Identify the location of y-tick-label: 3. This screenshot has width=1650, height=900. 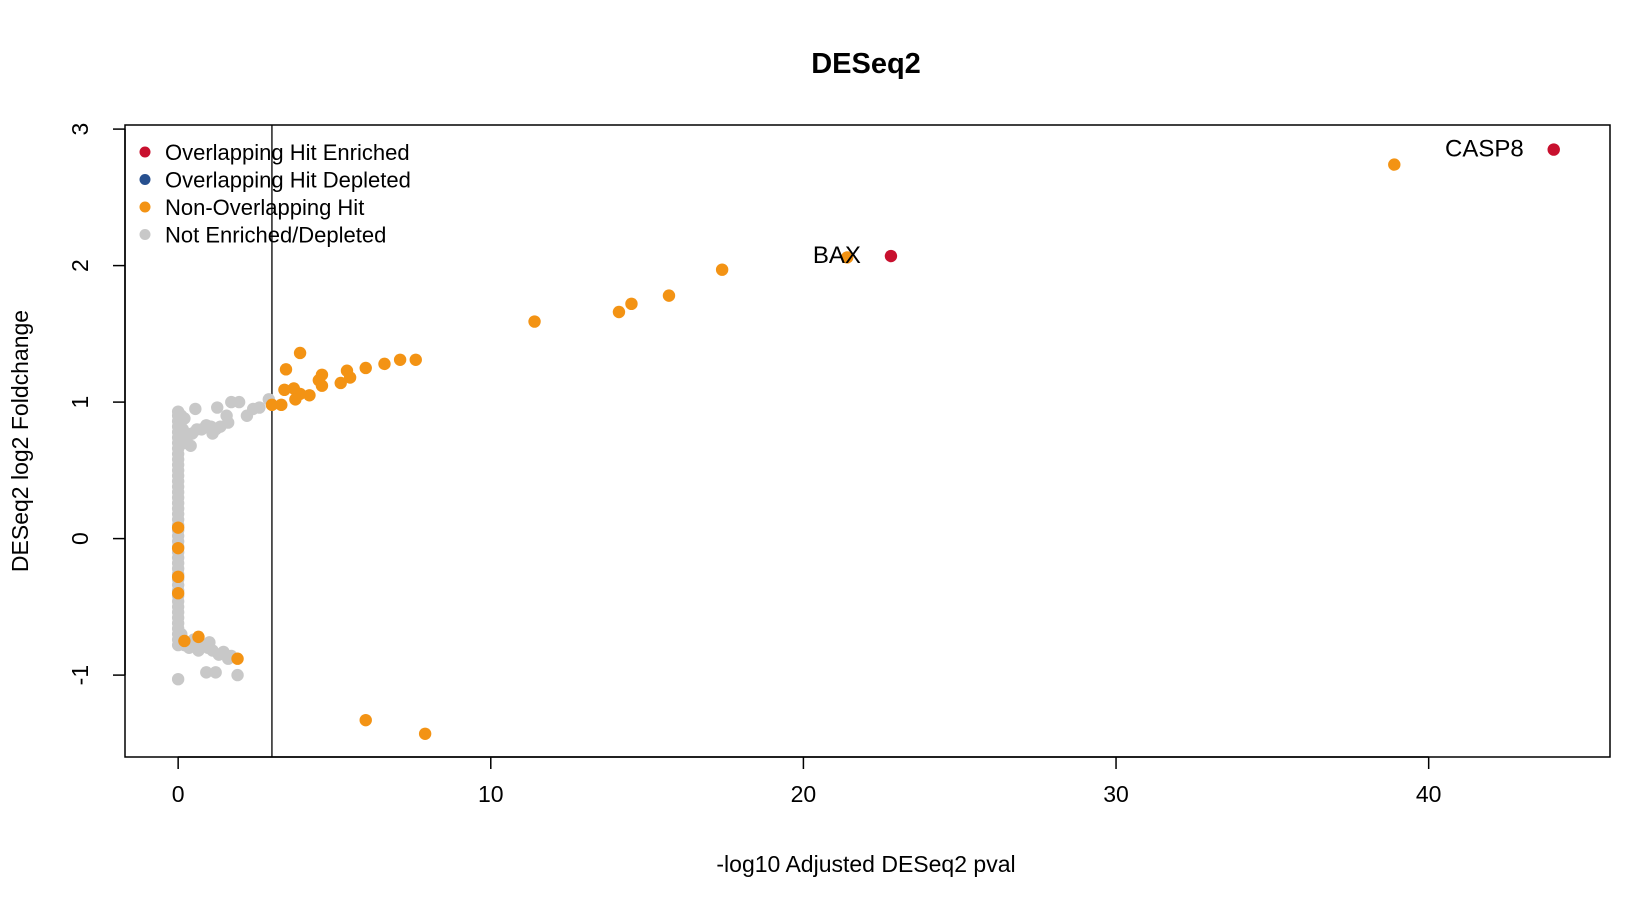
(80, 129).